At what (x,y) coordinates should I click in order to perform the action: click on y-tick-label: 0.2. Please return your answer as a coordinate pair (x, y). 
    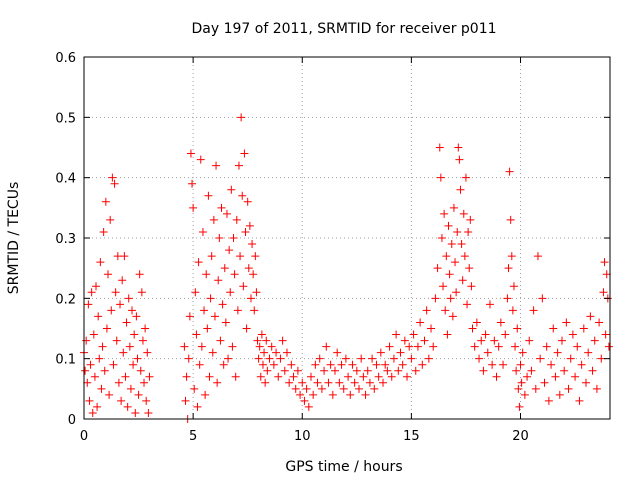
    Looking at the image, I should click on (65, 299).